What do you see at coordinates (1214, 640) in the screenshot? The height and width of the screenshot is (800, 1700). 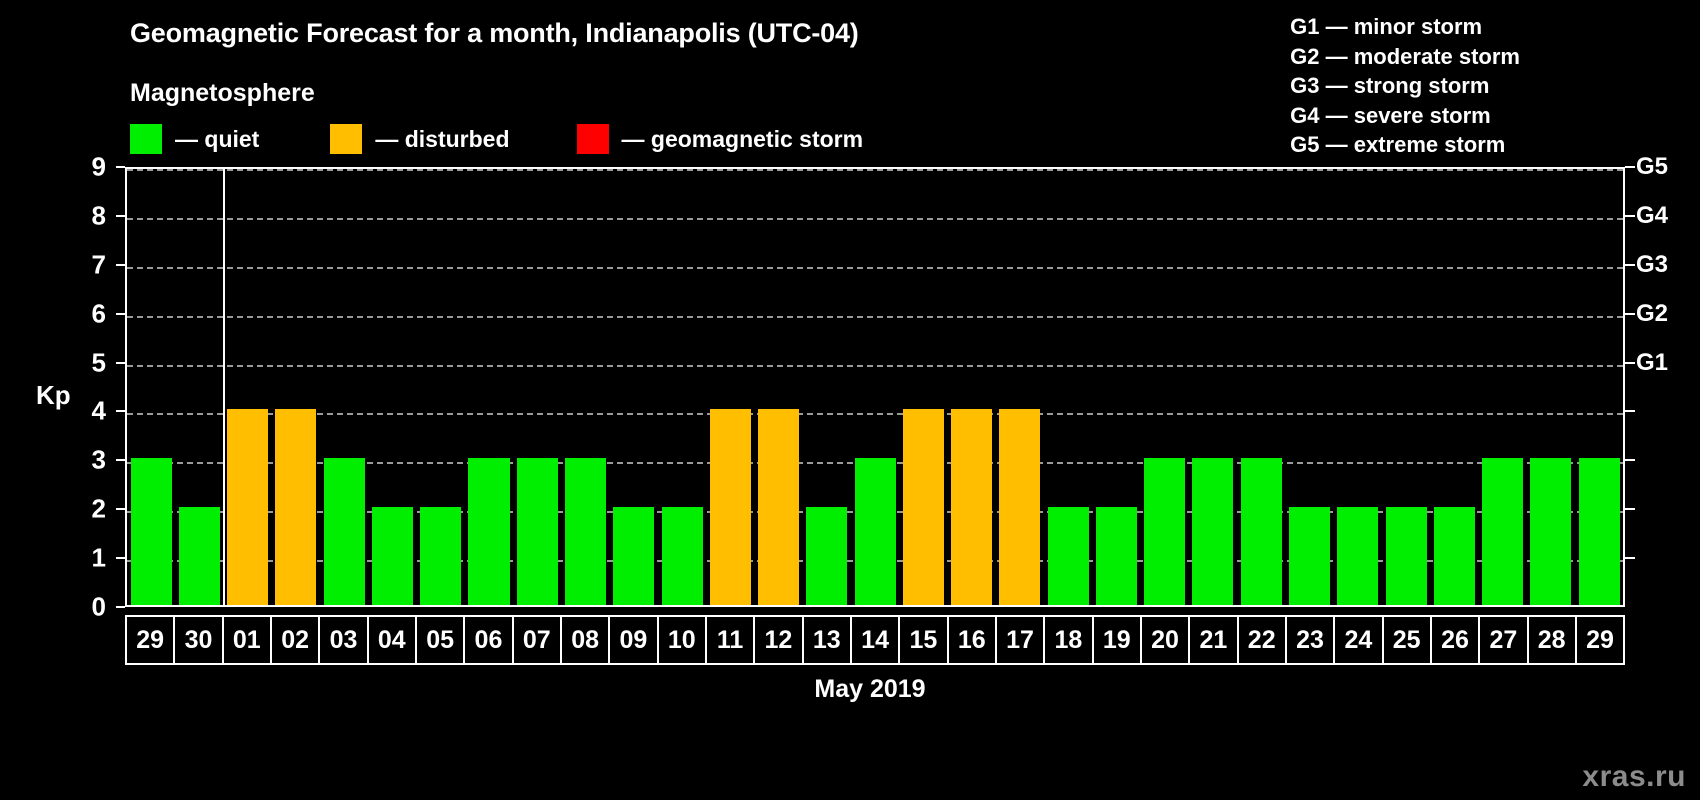 I see `x-axis-day-label: 21` at bounding box center [1214, 640].